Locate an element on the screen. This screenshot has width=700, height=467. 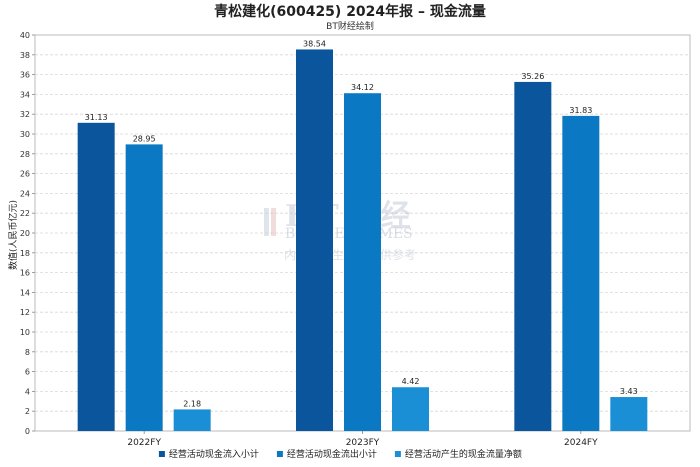
y-tick-label: 30 is located at coordinates (25, 134).